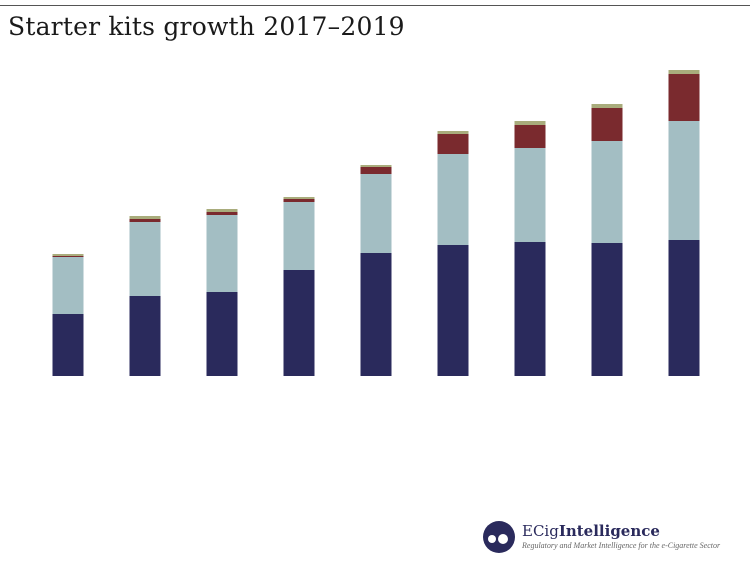 The height and width of the screenshot is (562, 750). What do you see at coordinates (375, 5) in the screenshot?
I see `top-rule` at bounding box center [375, 5].